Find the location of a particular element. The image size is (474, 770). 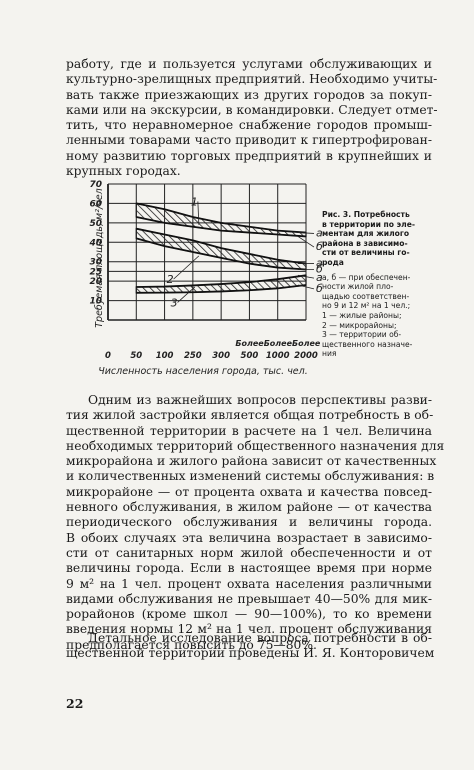

caption-legend-line: 1 — жилые районы; is located at coordinates (362, 315).